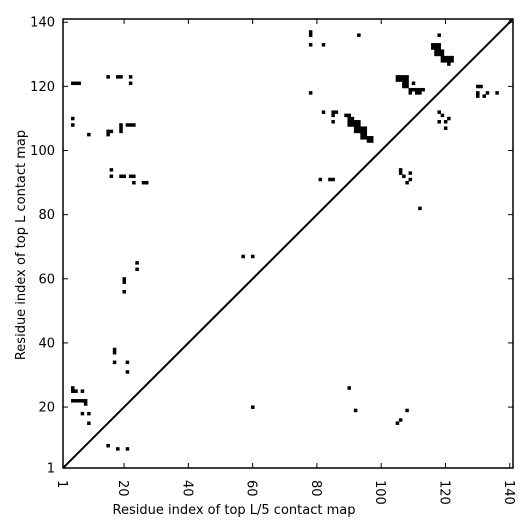 This screenshot has height=532, width=532. What do you see at coordinates (508, 492) in the screenshot?
I see `x-tick-label: 140` at bounding box center [508, 492].